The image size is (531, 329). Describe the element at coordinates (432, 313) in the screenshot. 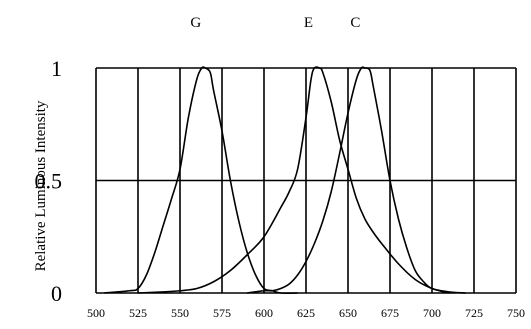

I see `x-tick-label-700: 700` at that location.